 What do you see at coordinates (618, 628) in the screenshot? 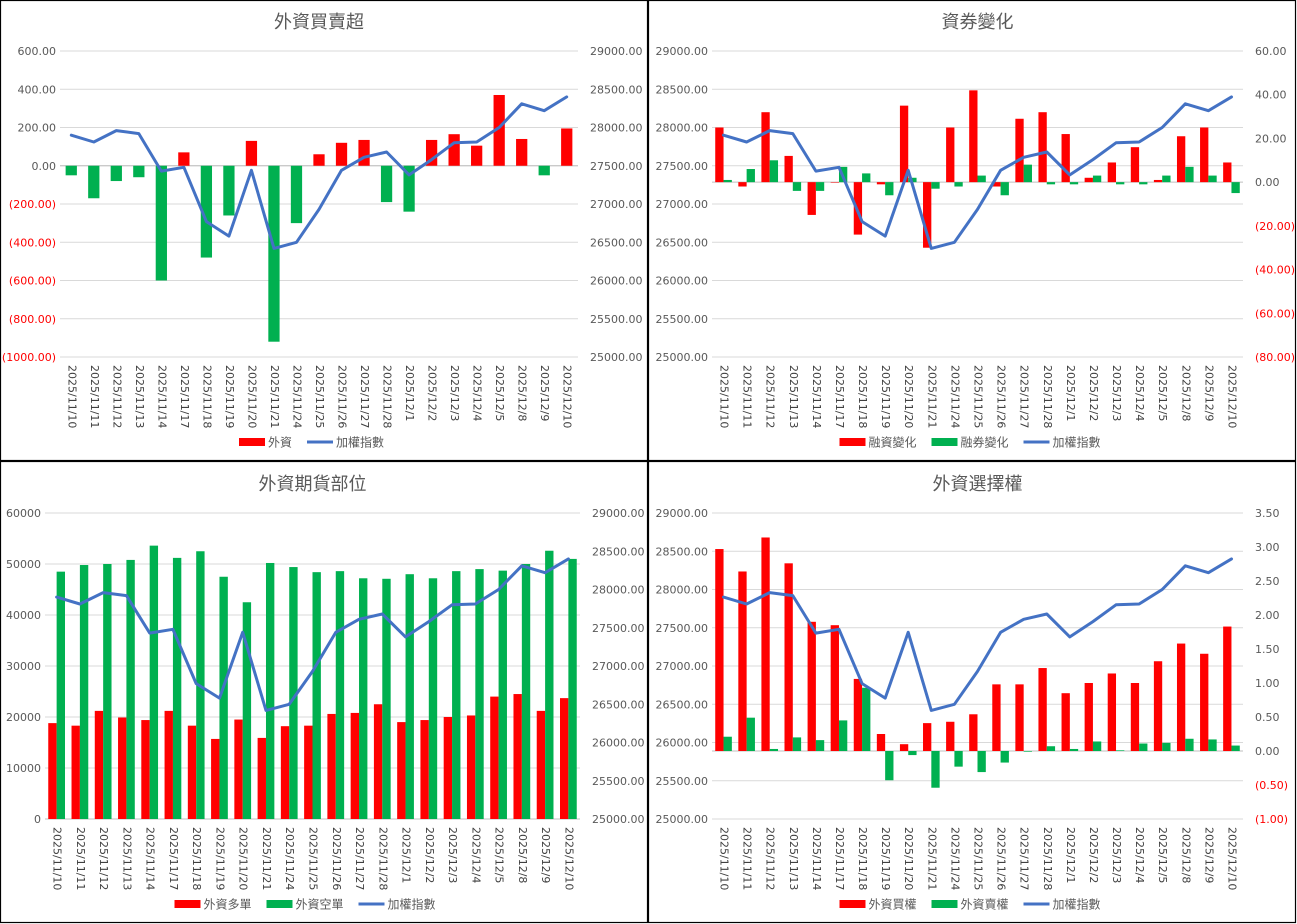
I see `y-right-tick-label: 27500.00` at bounding box center [618, 628].